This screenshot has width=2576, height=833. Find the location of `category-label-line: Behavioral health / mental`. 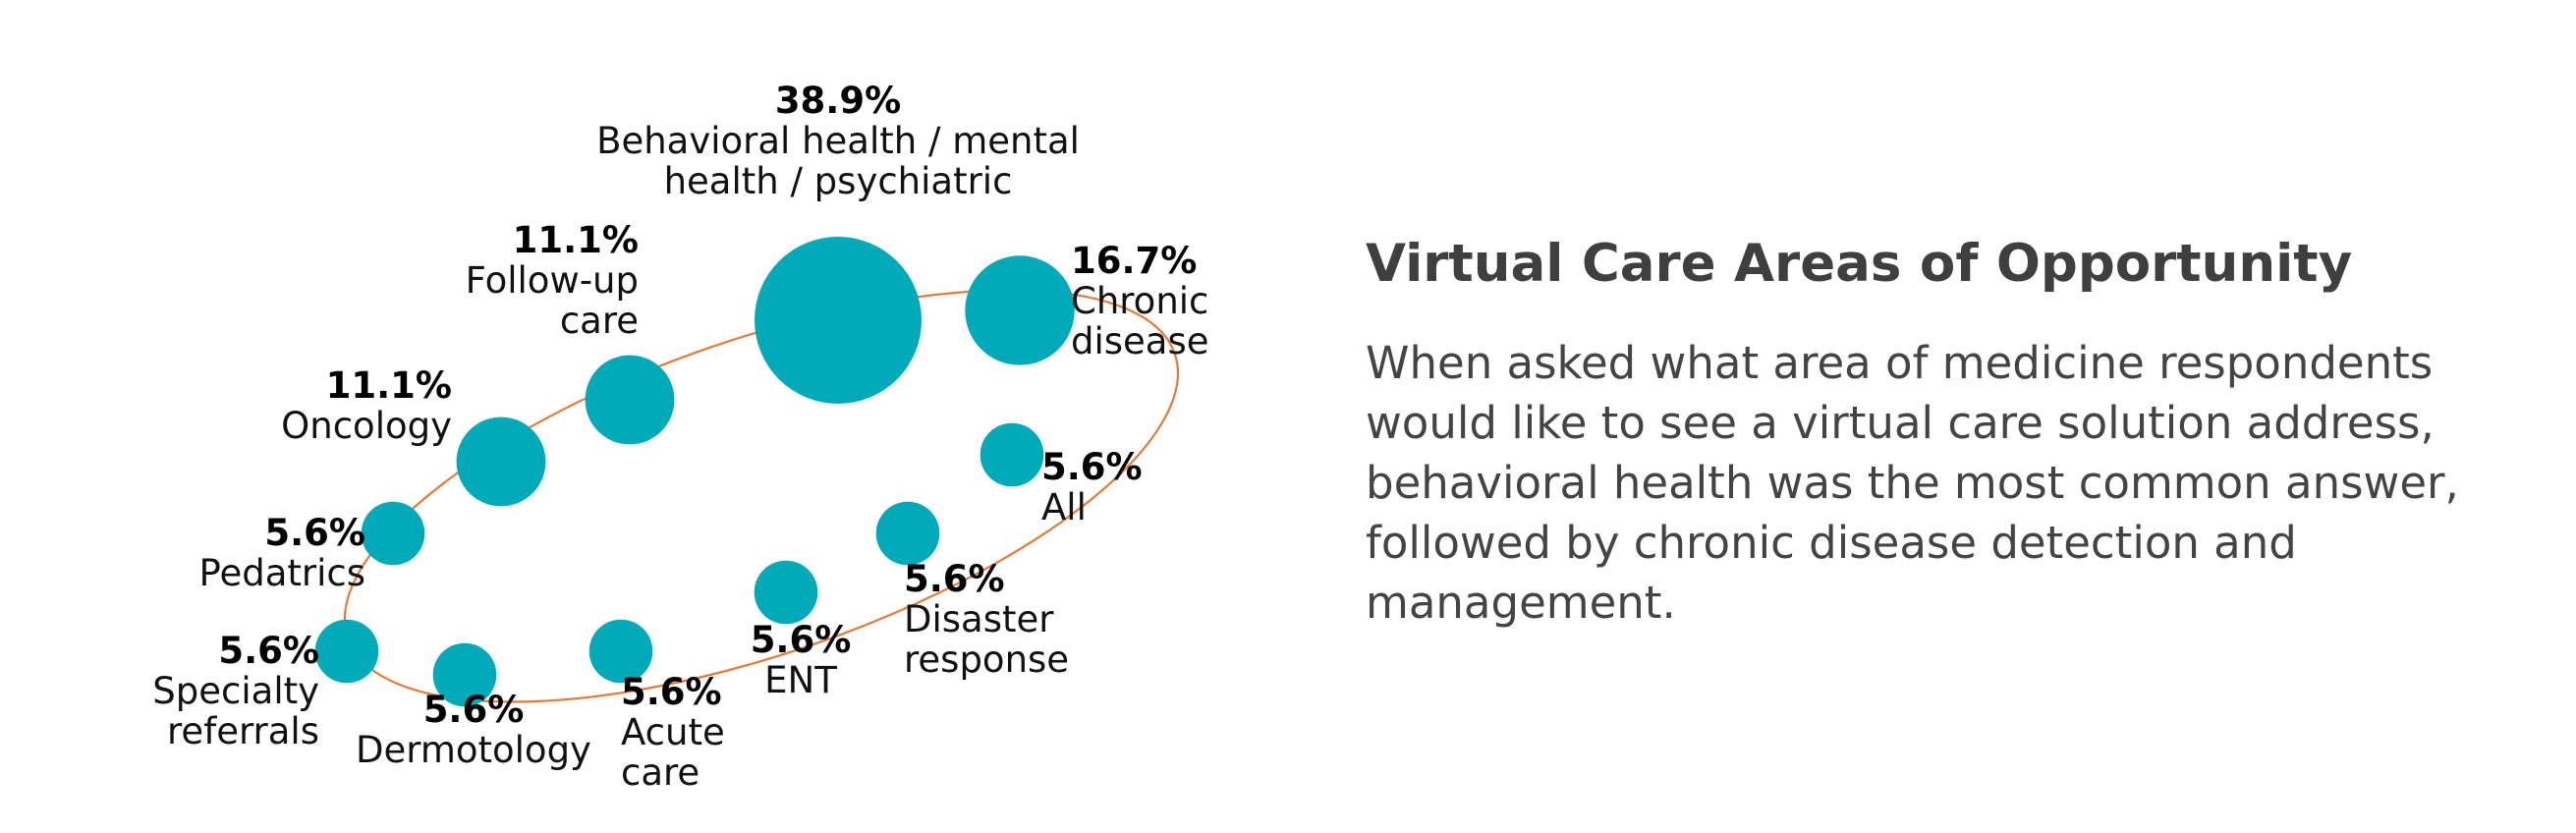

category-label-line: Behavioral health / mental is located at coordinates (838, 141).